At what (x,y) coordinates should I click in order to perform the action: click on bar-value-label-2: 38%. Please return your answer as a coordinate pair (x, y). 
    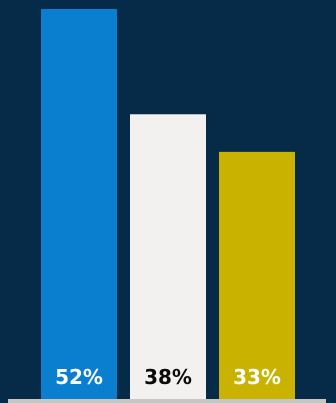
    Looking at the image, I should click on (168, 377).